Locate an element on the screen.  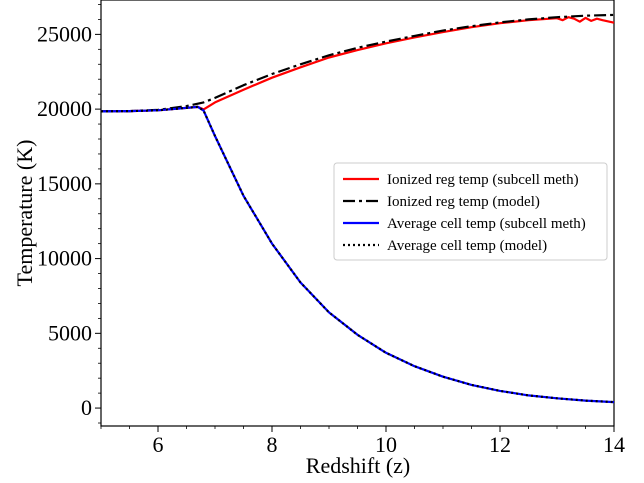
y-axis-label: Temperature (K) is located at coordinates (24, 213).